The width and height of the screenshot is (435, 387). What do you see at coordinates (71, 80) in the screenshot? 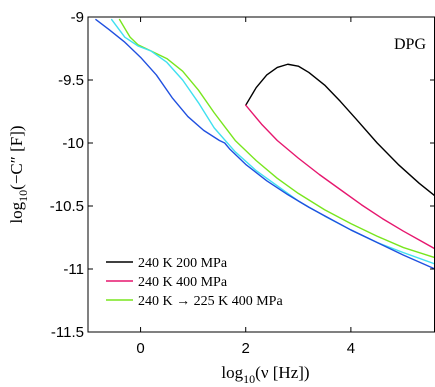
I see `y-tick-label-2: -9.5` at bounding box center [71, 80].